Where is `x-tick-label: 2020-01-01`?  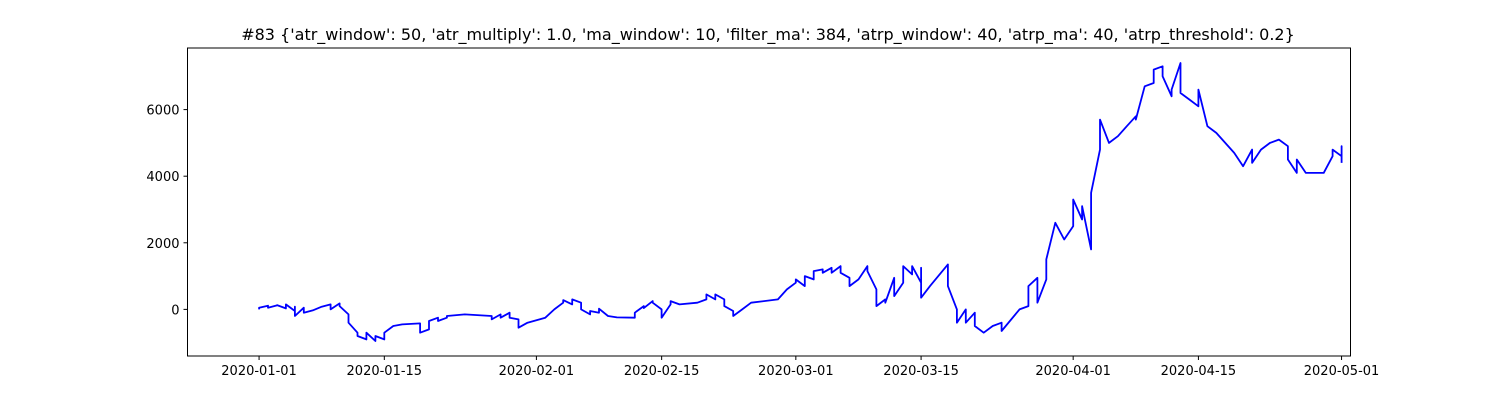 x-tick-label: 2020-01-01 is located at coordinates (259, 371).